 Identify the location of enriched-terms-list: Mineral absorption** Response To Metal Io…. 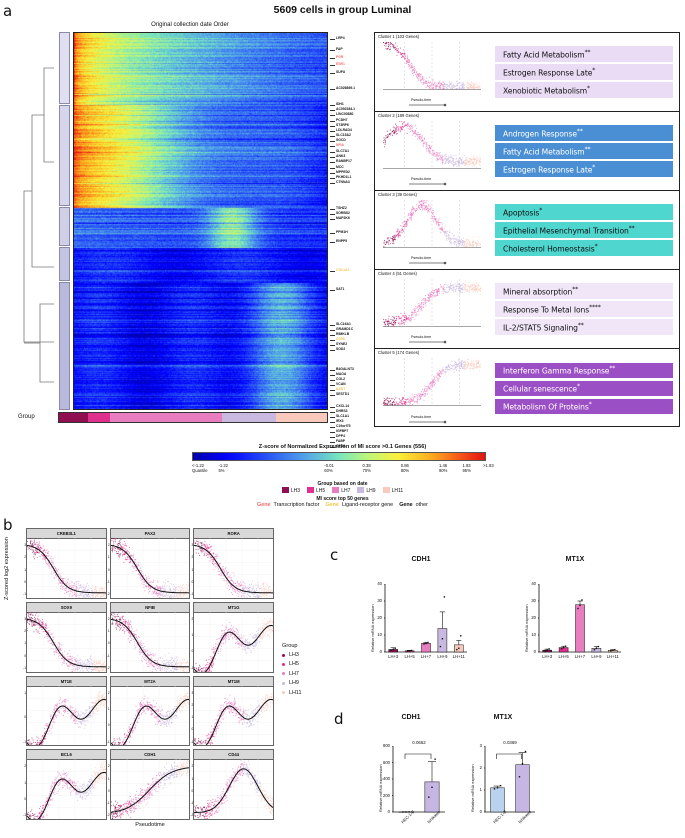
(586, 309).